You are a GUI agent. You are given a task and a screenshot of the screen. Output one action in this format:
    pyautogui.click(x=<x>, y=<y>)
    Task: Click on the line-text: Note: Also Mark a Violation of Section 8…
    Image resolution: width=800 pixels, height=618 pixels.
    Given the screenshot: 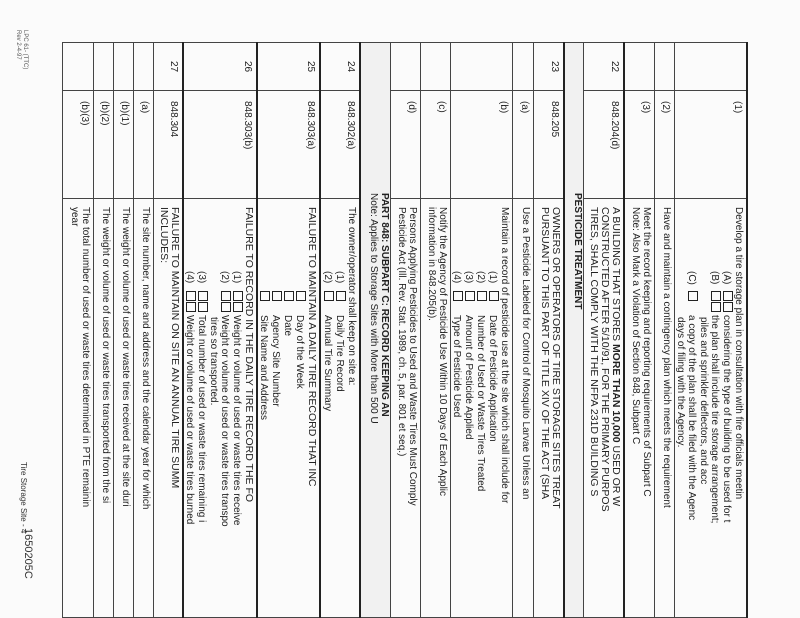 What is the action you would take?
    pyautogui.click(x=635, y=326)
    